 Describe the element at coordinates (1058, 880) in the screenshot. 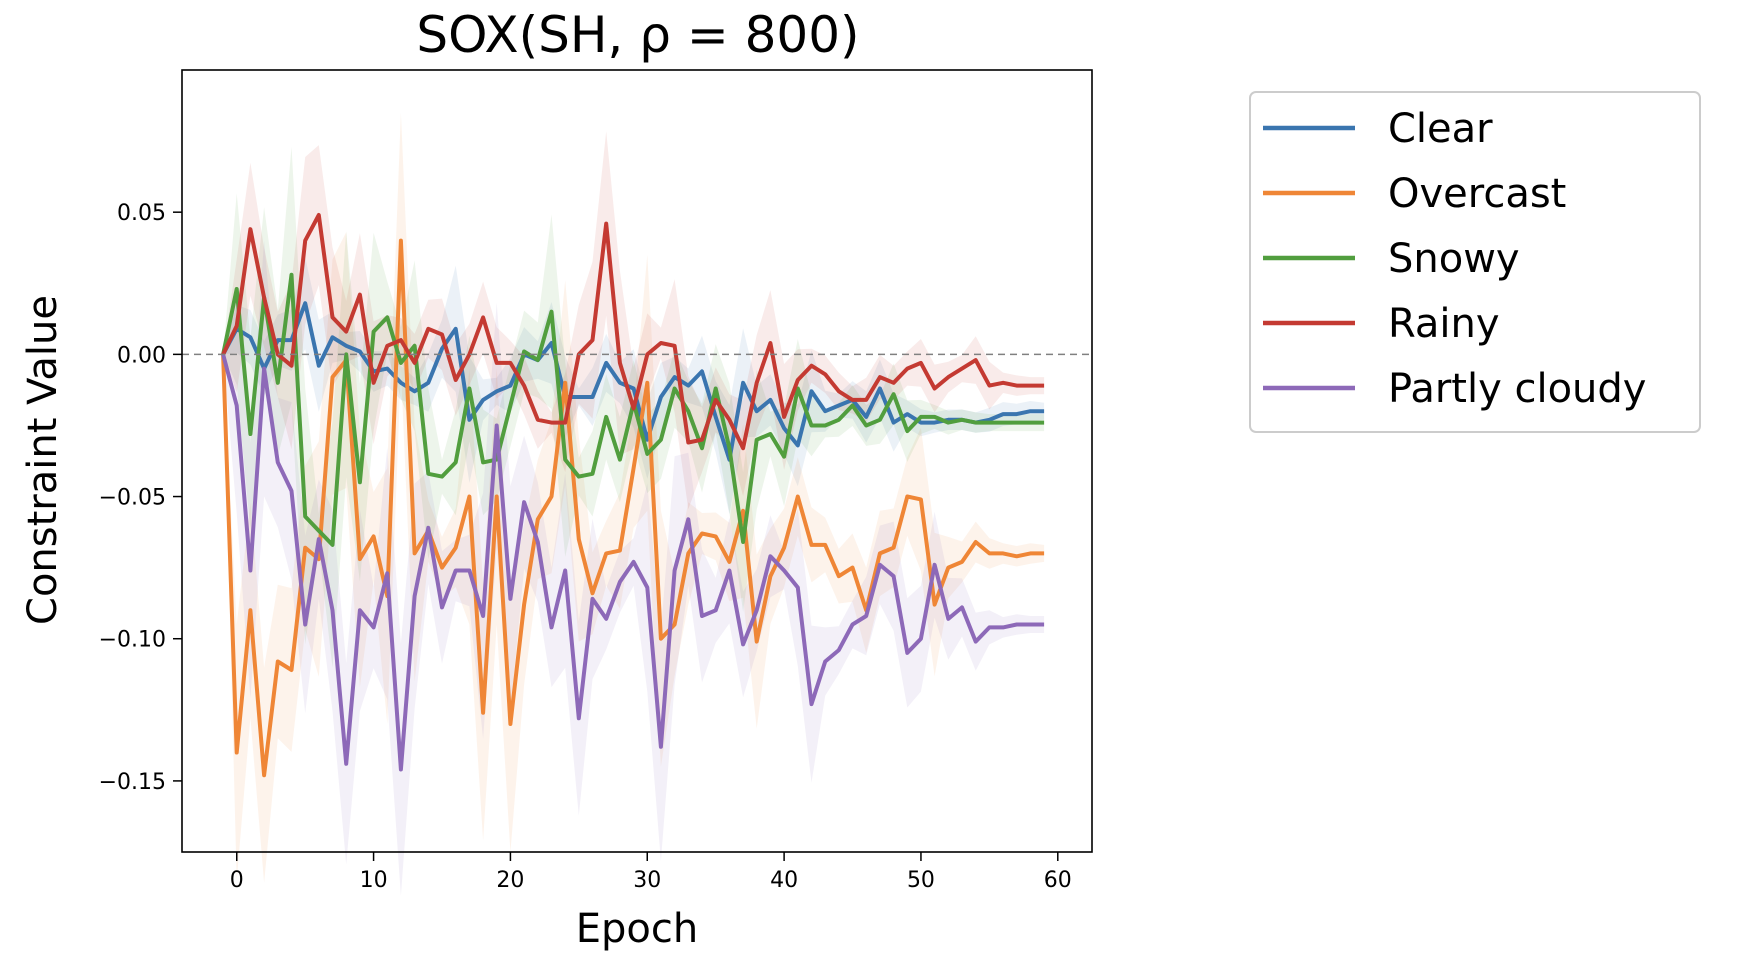

I see `x-tick-label: 60` at that location.